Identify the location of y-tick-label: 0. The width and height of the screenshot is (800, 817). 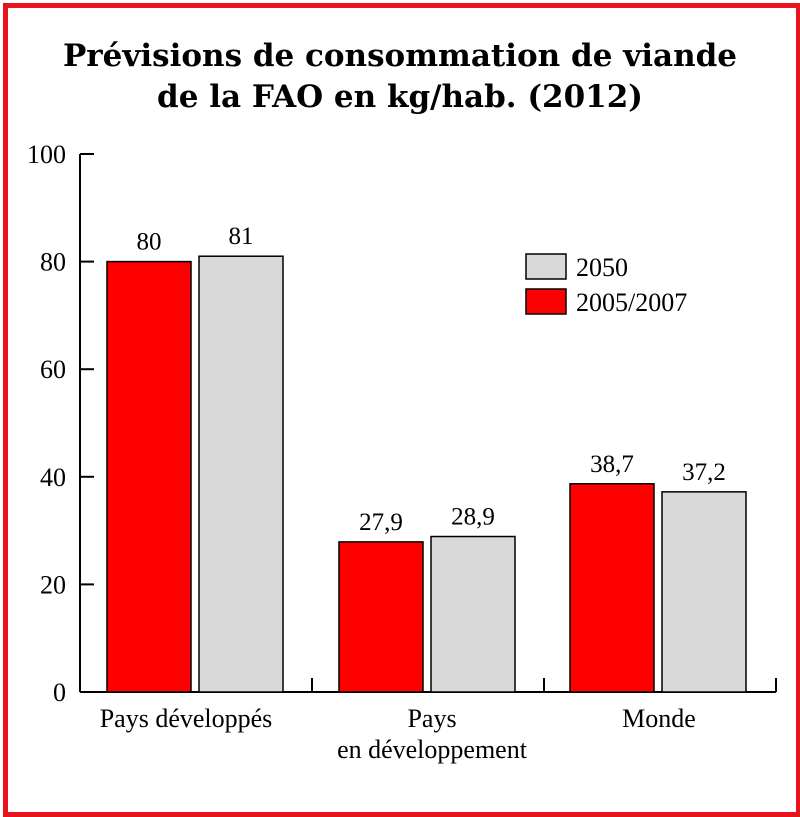
(59, 692).